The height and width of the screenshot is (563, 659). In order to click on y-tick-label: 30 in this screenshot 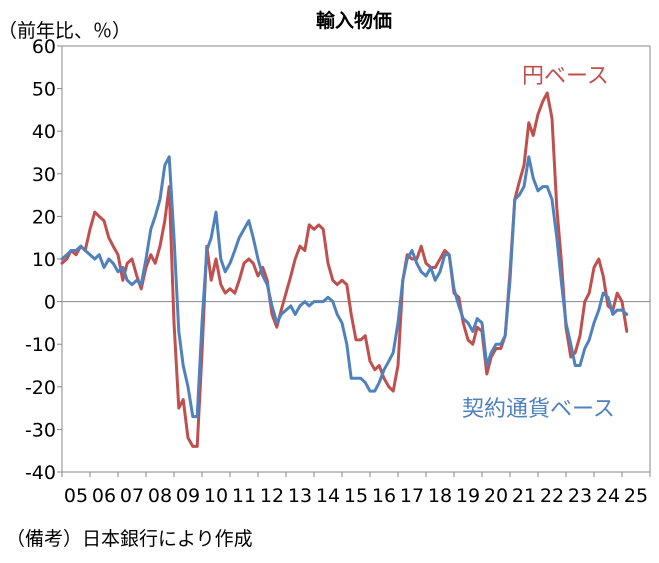, I will do `click(44, 175)`.